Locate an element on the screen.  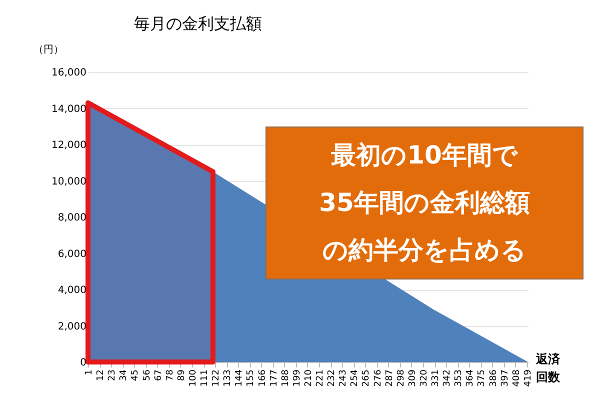
x-tick-label: 243 is located at coordinates (343, 378).